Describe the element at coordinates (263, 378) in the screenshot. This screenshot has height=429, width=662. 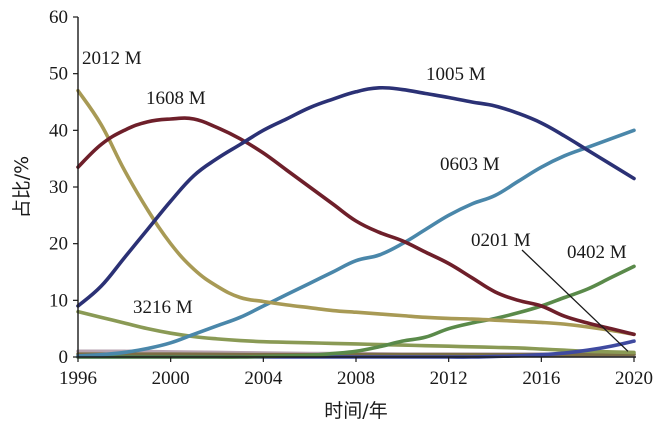
I see `x-tick-label: 2004` at that location.